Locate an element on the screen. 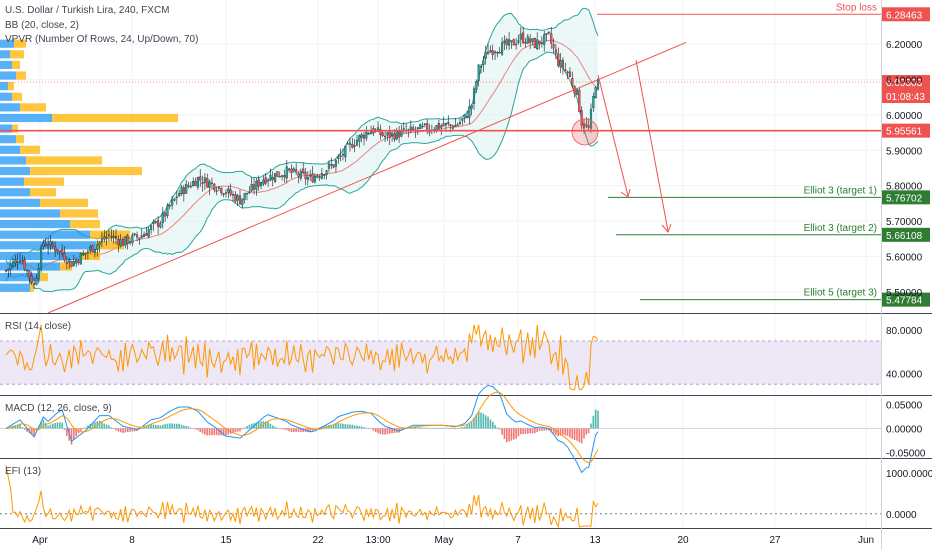 The width and height of the screenshot is (932, 550). current-price-tag is located at coordinates (906, 89).